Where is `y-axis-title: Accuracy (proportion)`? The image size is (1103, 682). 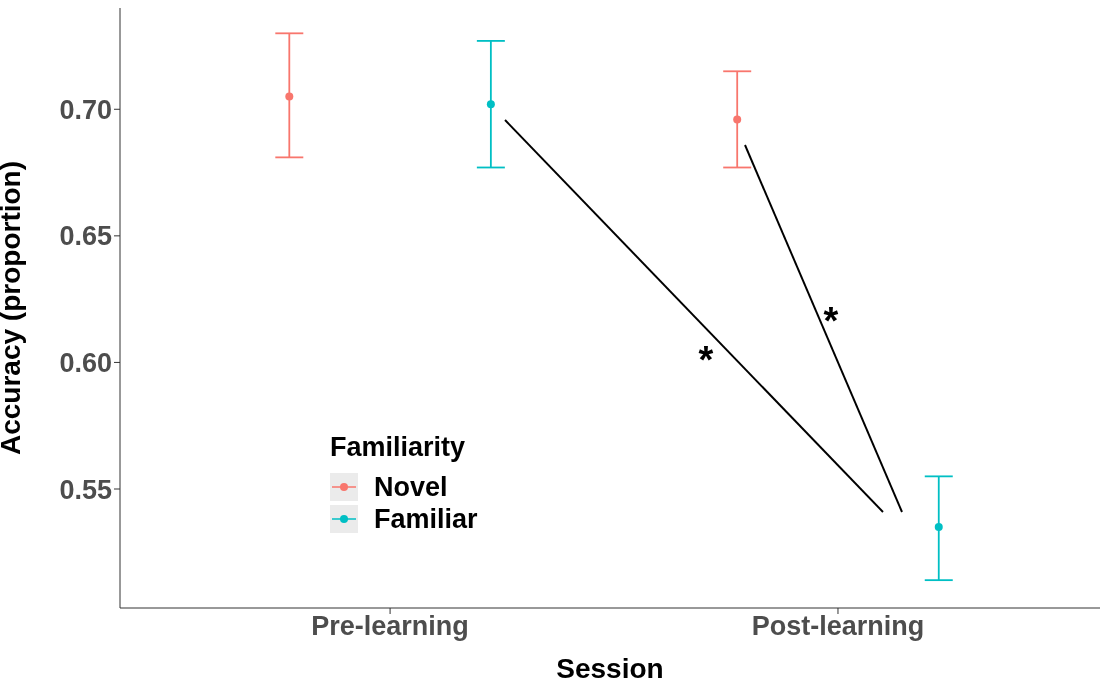 y-axis-title: Accuracy (proportion) is located at coordinates (13, 308).